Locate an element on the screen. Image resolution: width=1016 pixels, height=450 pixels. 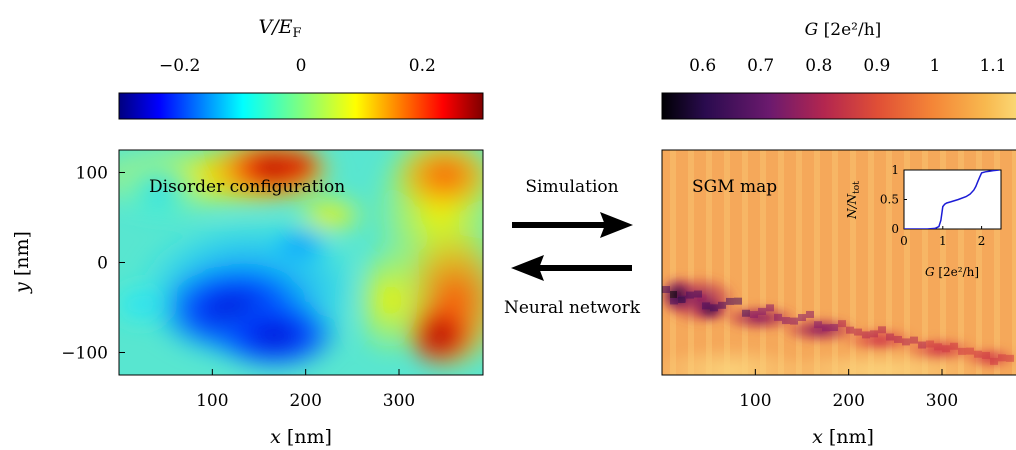
inset-y-tick-label: 0.5 is located at coordinates (889, 200).